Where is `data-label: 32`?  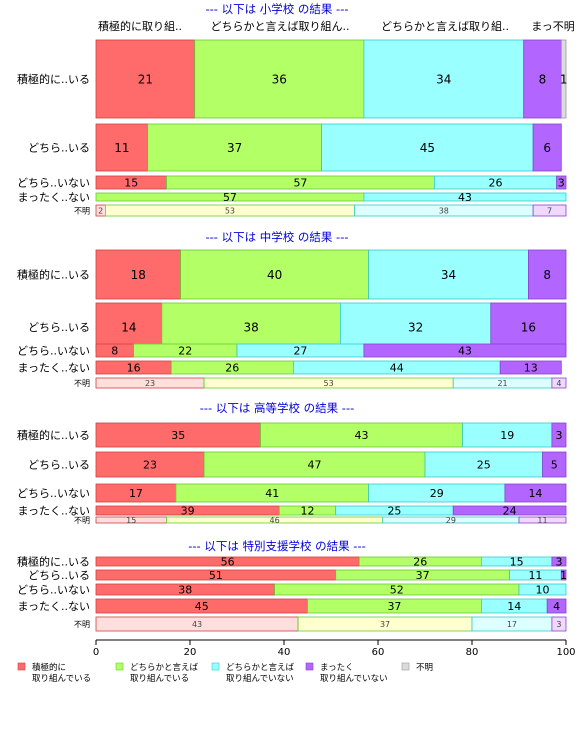
data-label: 32 is located at coordinates (415, 327).